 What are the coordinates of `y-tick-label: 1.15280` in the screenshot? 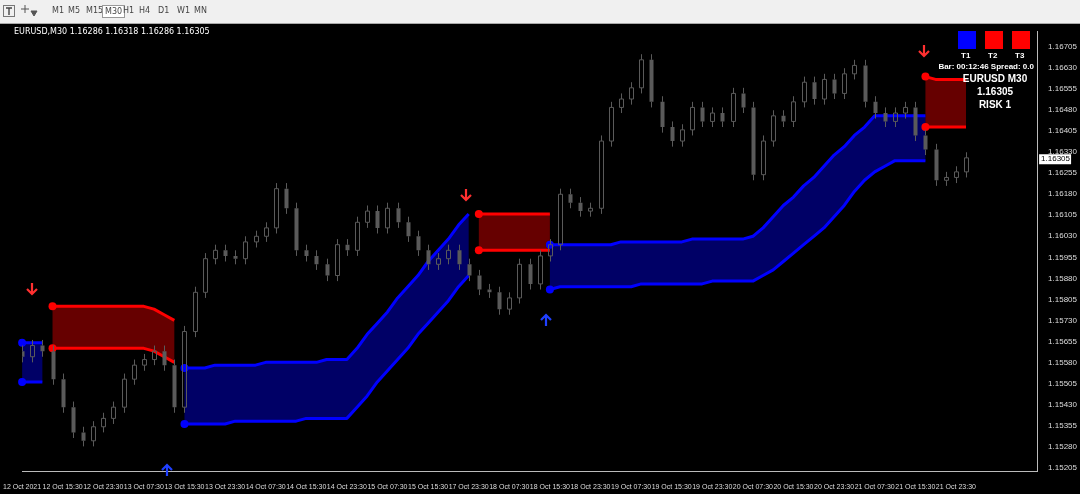 It's located at (1063, 446).